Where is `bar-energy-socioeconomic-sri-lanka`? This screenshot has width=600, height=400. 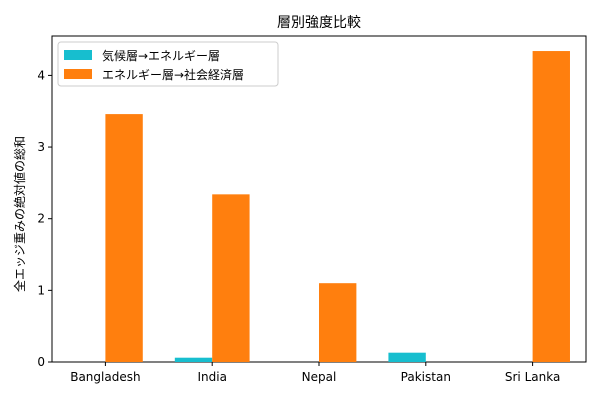 bar-energy-socioeconomic-sri-lanka is located at coordinates (551, 207).